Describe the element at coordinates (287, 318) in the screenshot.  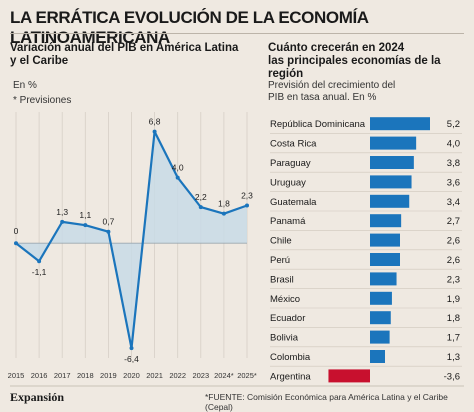
I see `bar-category-label: Ecuador` at that location.